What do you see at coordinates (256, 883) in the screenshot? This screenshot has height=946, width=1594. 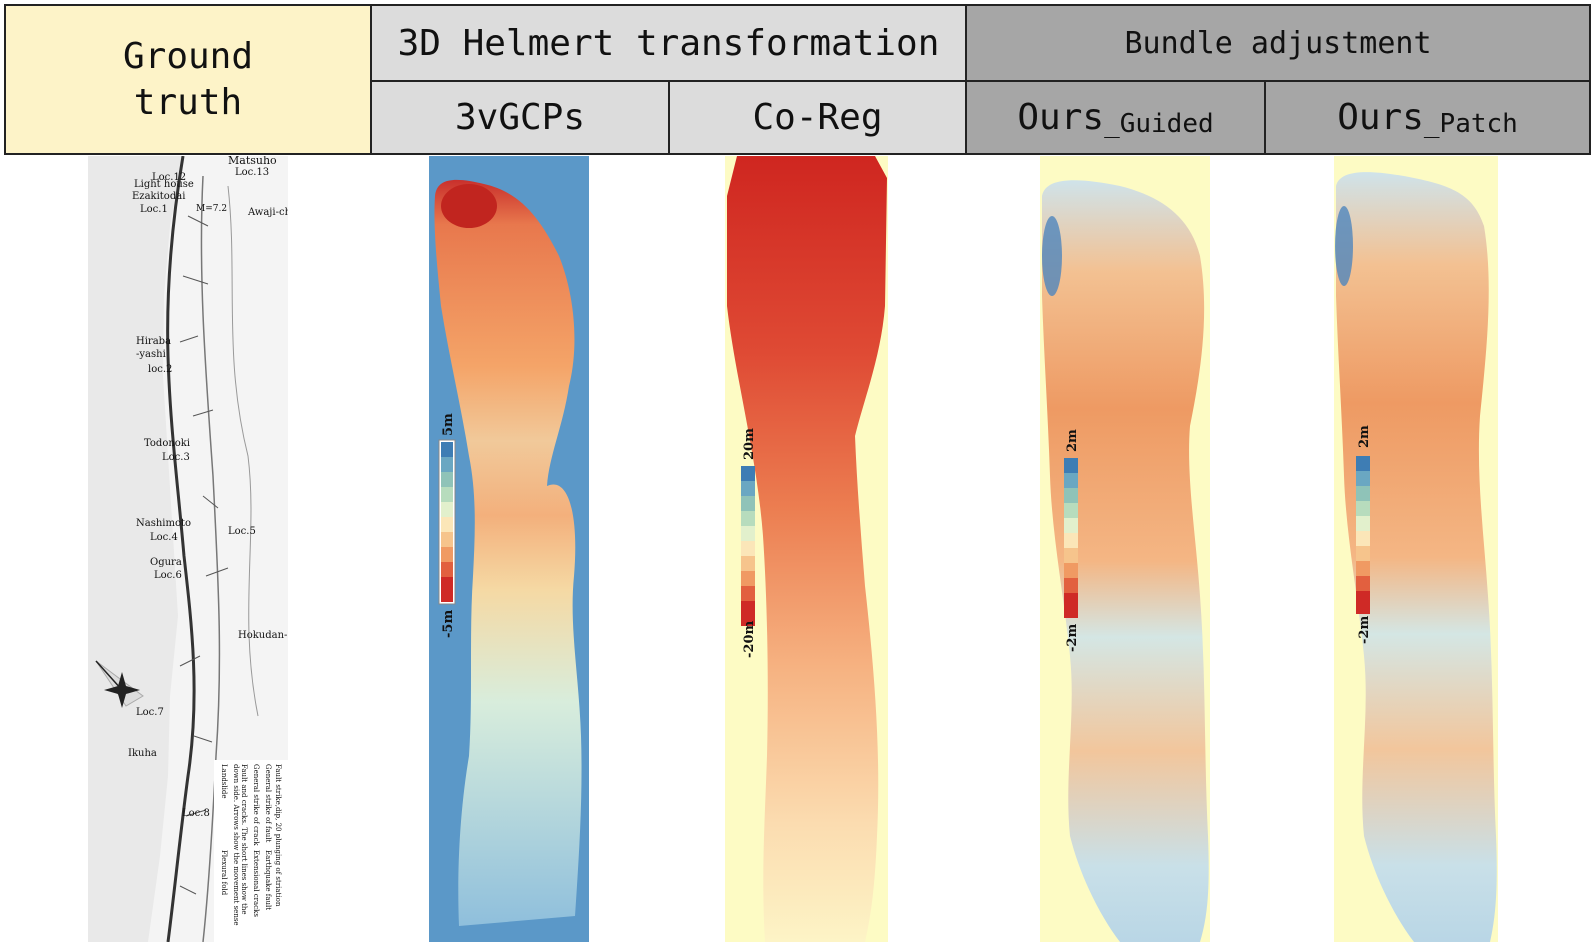 I see `legend-line-5: Extensional cracks` at bounding box center [256, 883].